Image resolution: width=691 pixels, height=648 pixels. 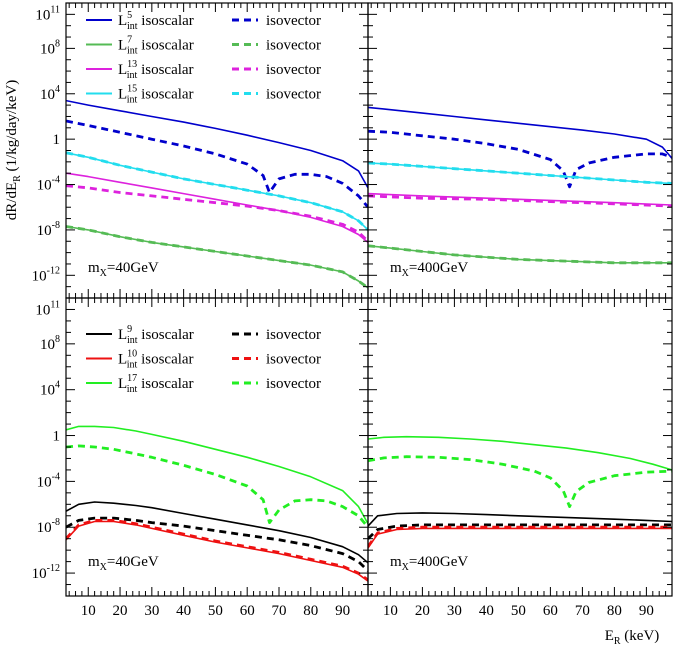 I want to click on legend-label-solid: L17 int isoscalar, so click(x=156, y=384).